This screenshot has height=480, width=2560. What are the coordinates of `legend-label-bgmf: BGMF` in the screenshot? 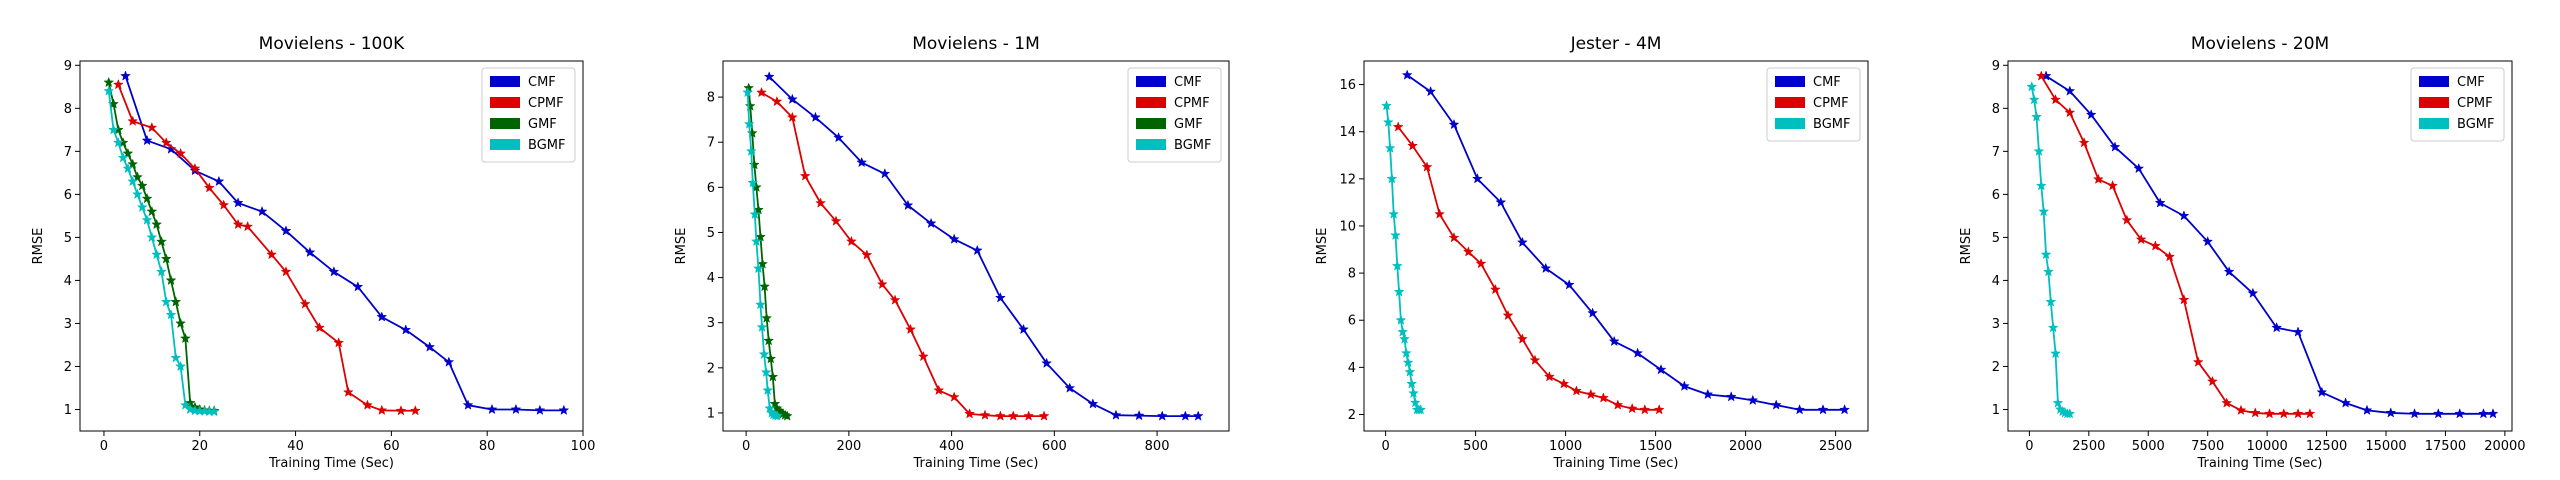 It's located at (1831, 124).